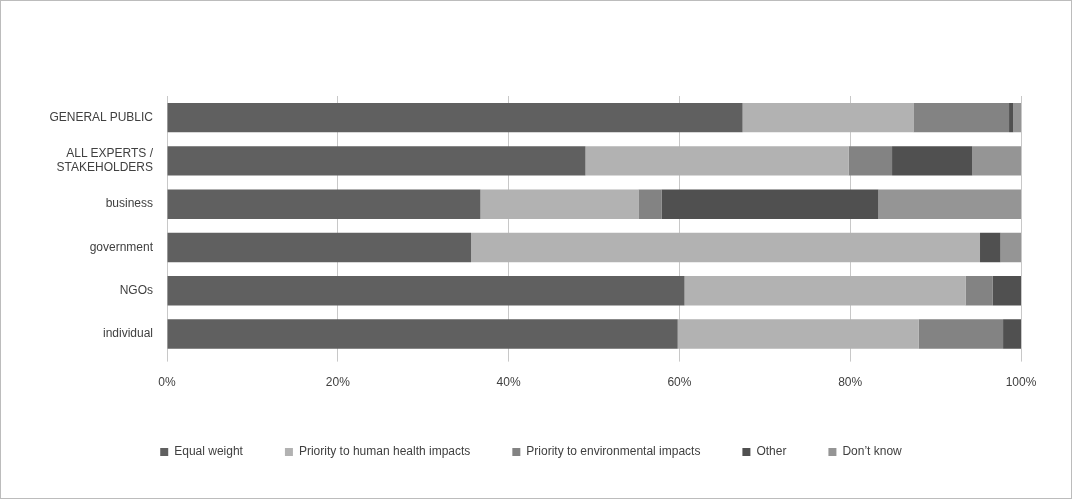 Image resolution: width=1072 pixels, height=499 pixels. Describe the element at coordinates (167, 382) in the screenshot. I see `x-tick-label: 0%` at that location.